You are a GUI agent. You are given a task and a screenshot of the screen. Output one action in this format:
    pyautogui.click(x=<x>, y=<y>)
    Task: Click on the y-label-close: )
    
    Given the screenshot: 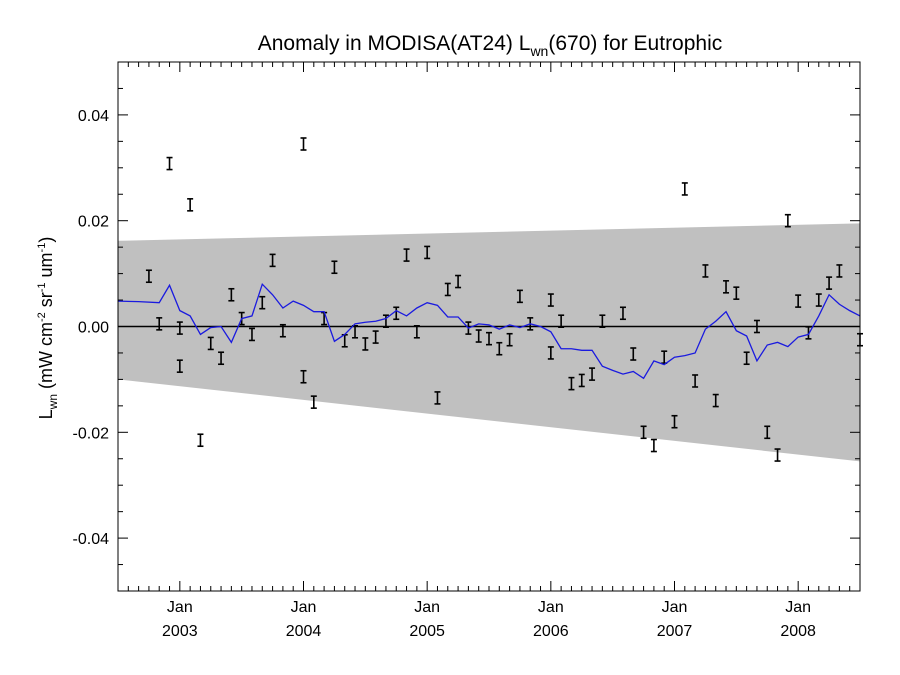 What is the action you would take?
    pyautogui.click(x=46, y=240)
    